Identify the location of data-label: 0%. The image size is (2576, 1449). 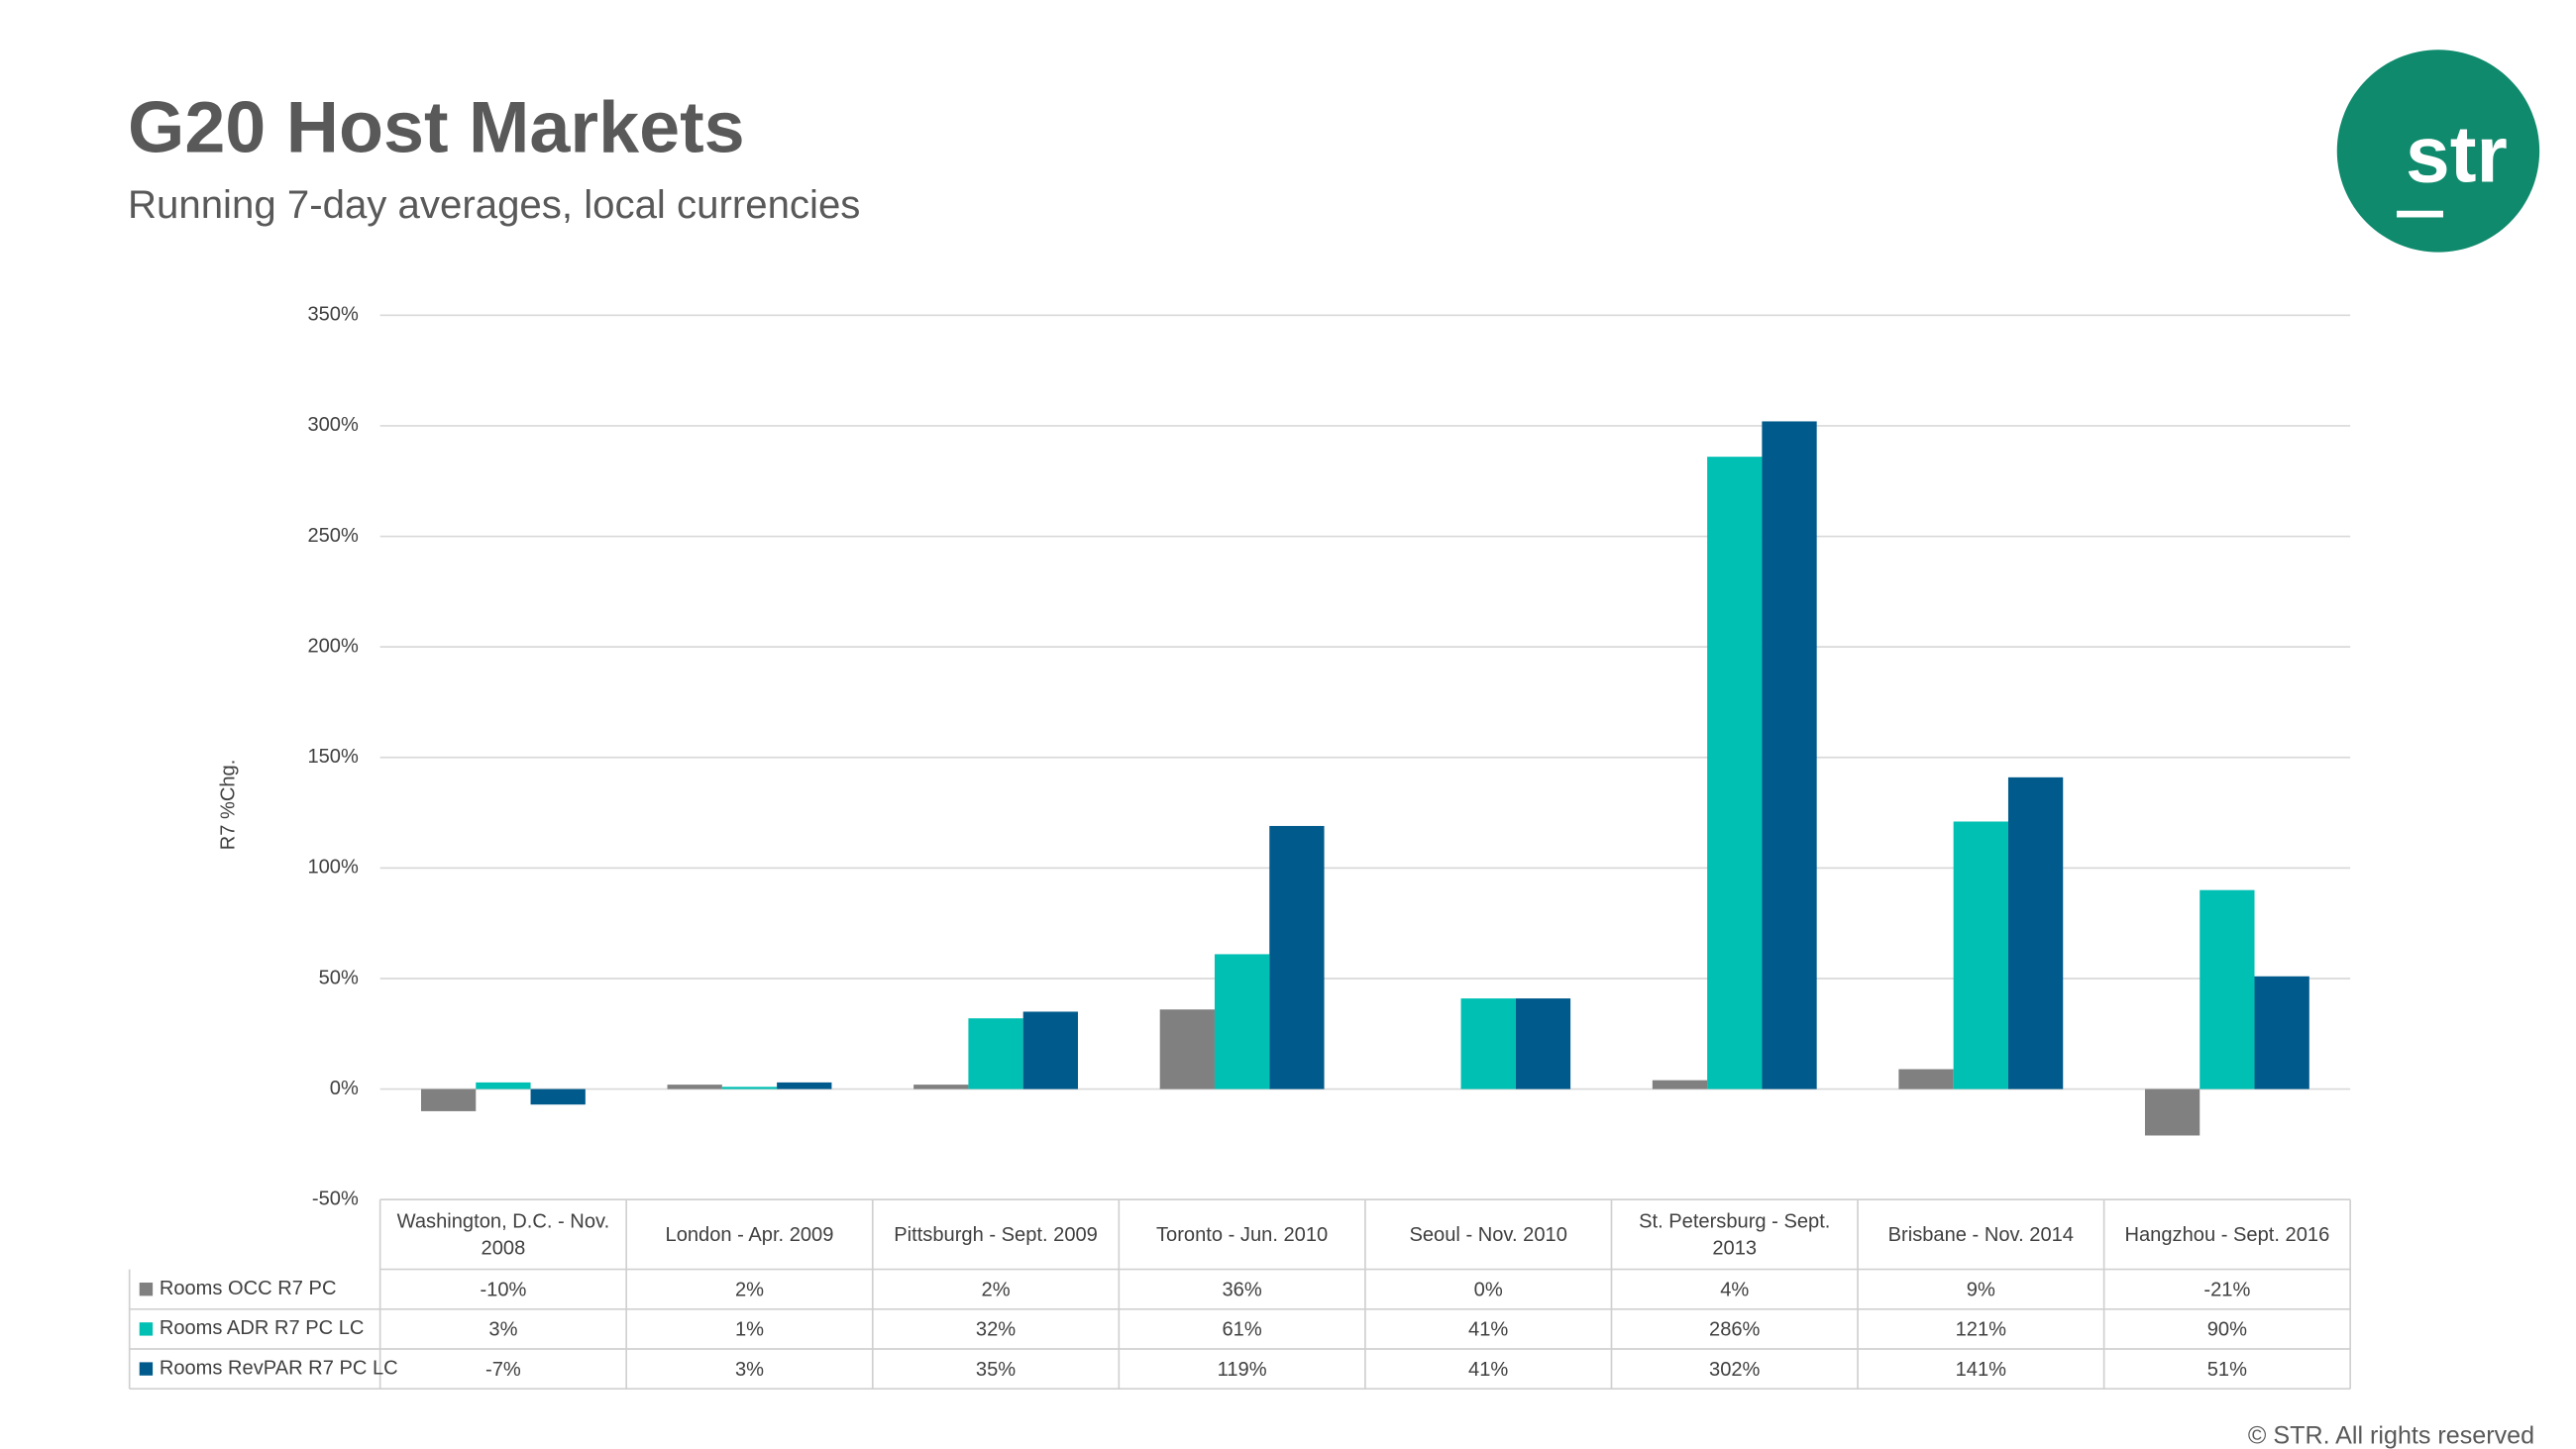
(1488, 1289).